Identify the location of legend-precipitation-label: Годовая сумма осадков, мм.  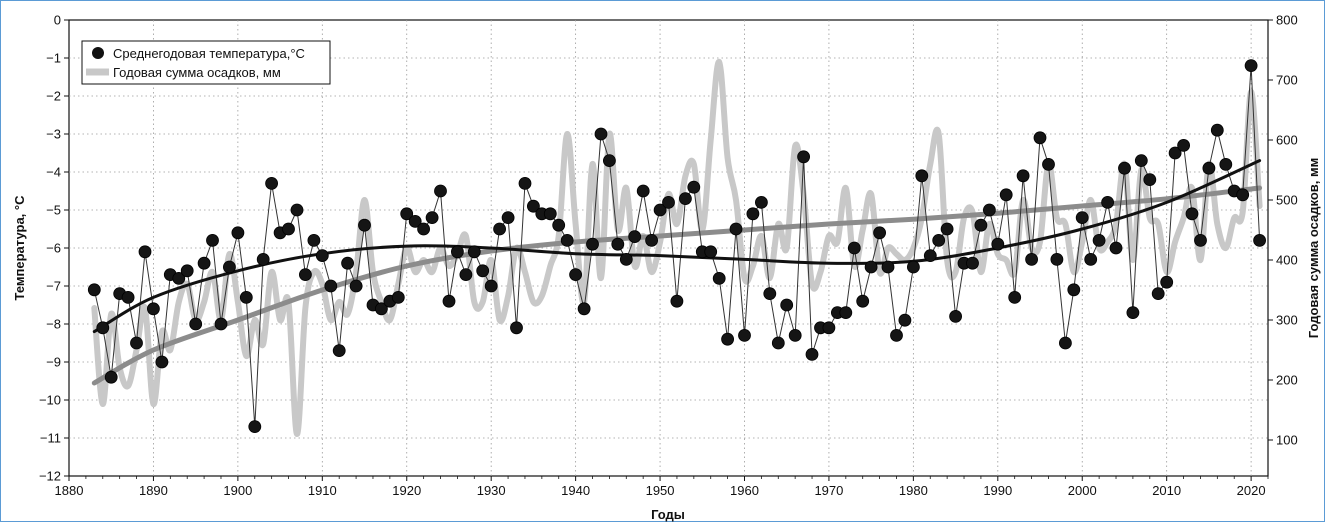
(197, 72).